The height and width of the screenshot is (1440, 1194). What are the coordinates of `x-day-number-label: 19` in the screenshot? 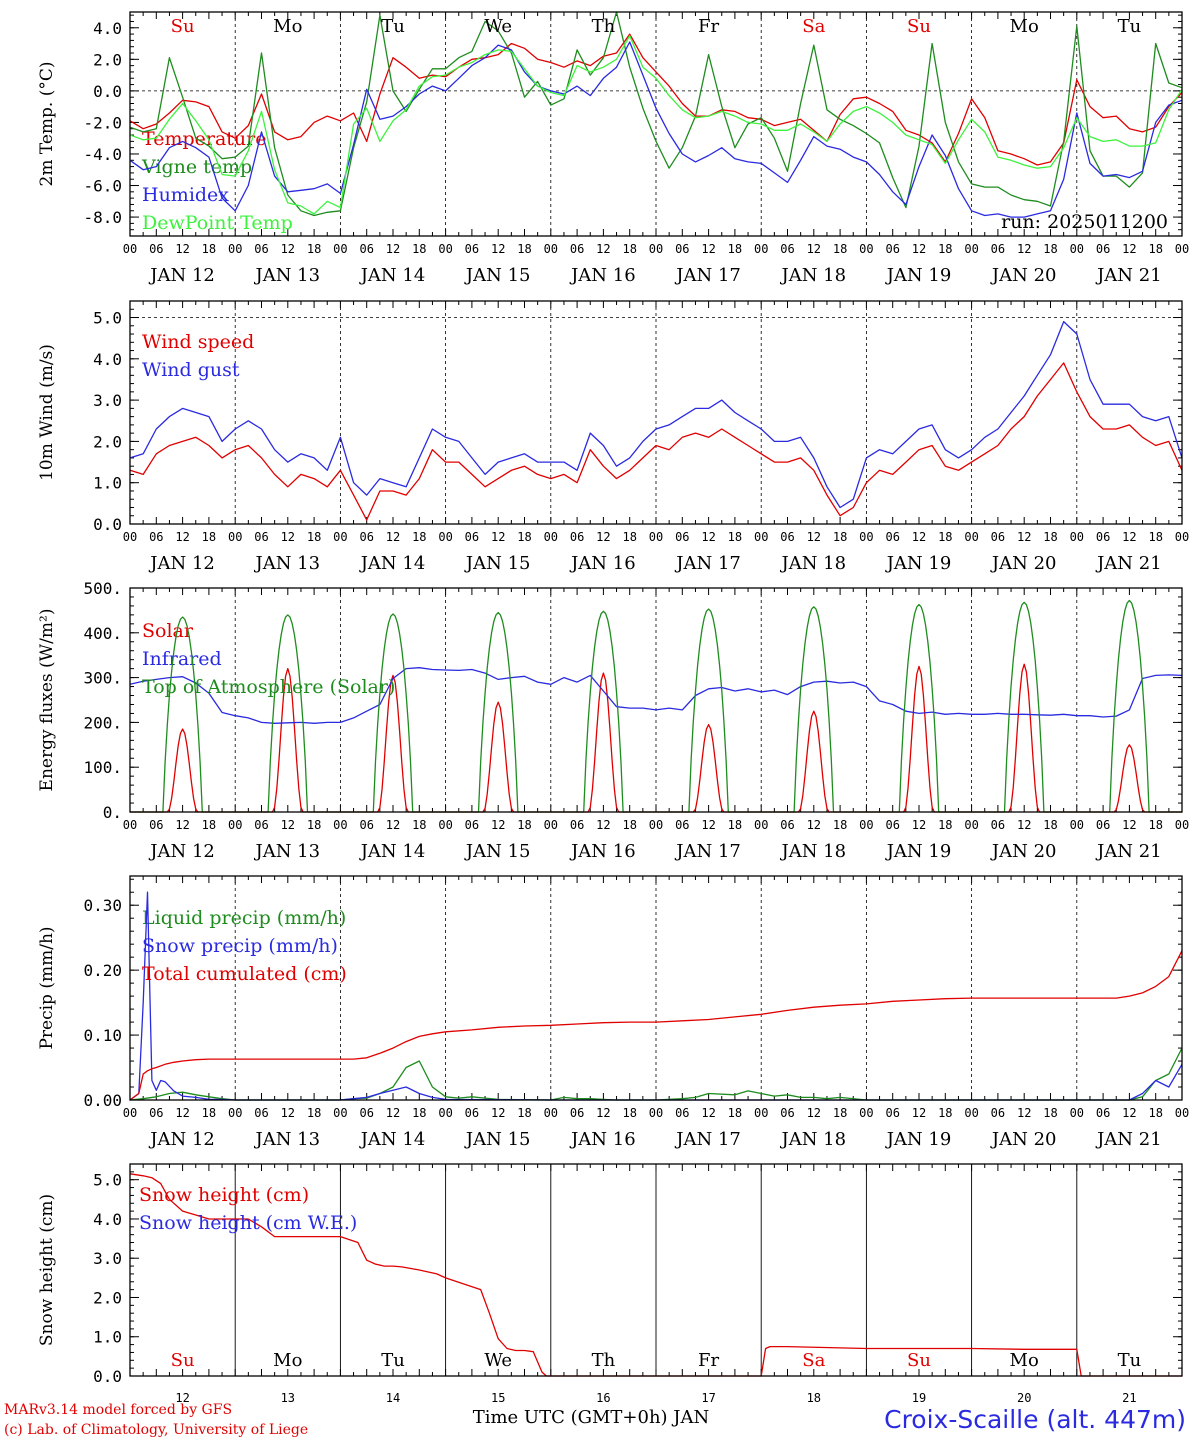 It's located at (919, 1398).